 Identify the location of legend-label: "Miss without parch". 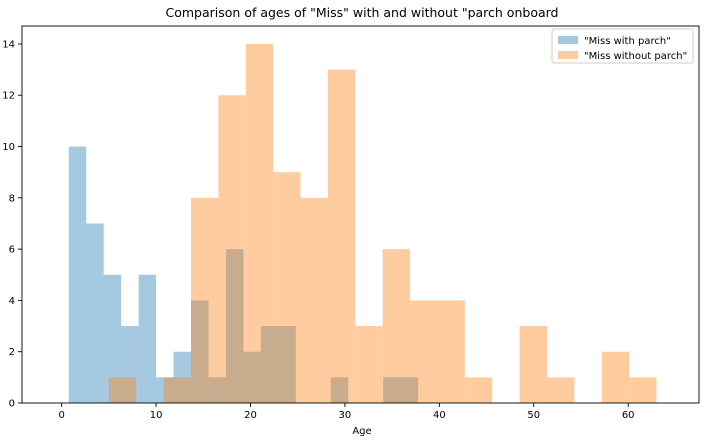
(635, 56).